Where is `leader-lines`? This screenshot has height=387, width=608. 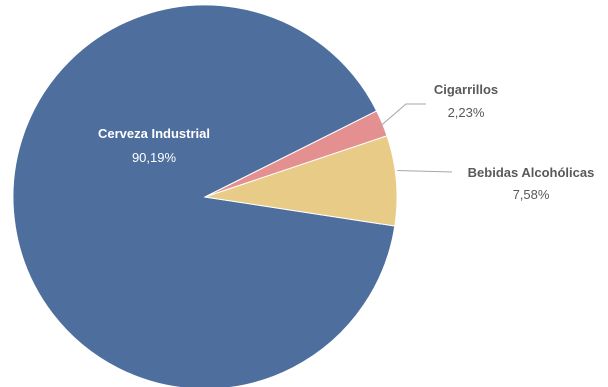
leader-lines is located at coordinates (416, 138).